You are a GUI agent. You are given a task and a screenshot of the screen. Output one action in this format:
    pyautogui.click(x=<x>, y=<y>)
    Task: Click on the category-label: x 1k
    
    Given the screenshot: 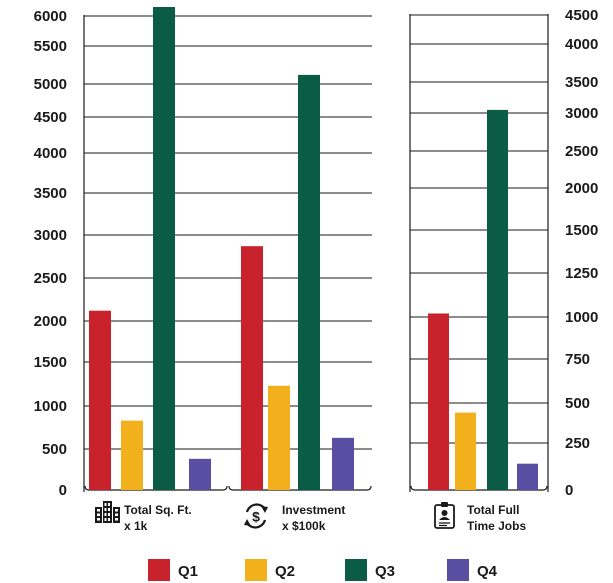 What is the action you would take?
    pyautogui.click(x=136, y=526)
    